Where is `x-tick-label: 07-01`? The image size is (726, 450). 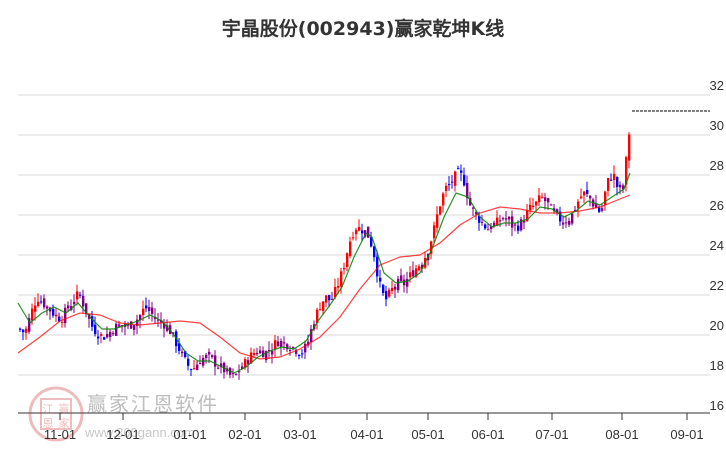
x-tick-label: 07-01 is located at coordinates (552, 434).